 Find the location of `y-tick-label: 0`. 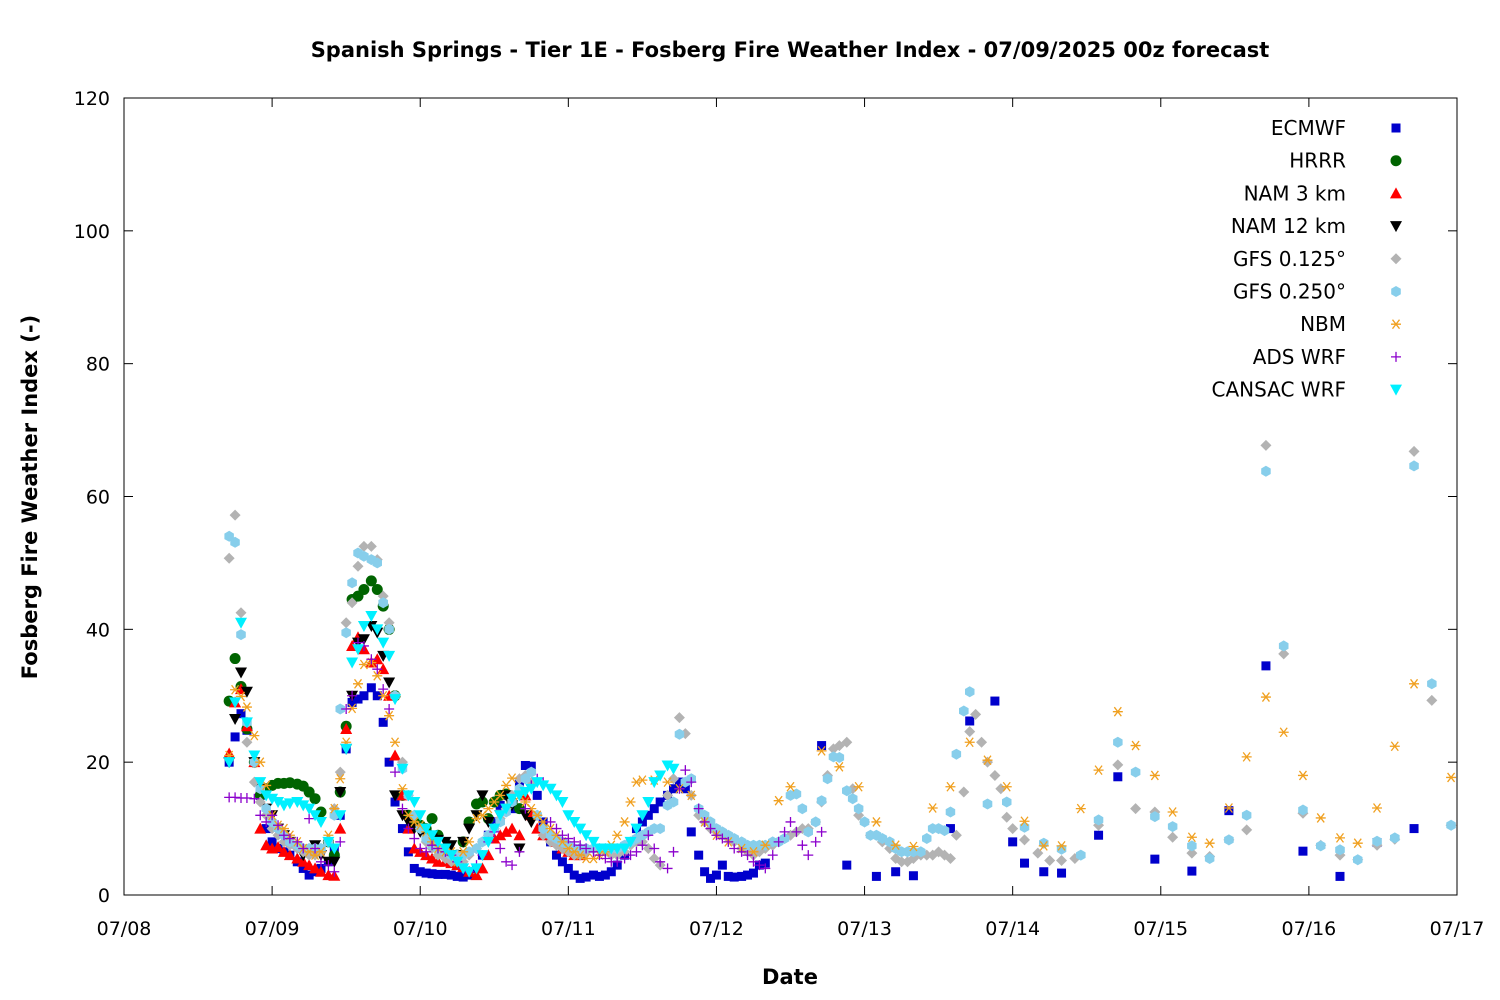

y-tick-label: 0 is located at coordinates (104, 896).